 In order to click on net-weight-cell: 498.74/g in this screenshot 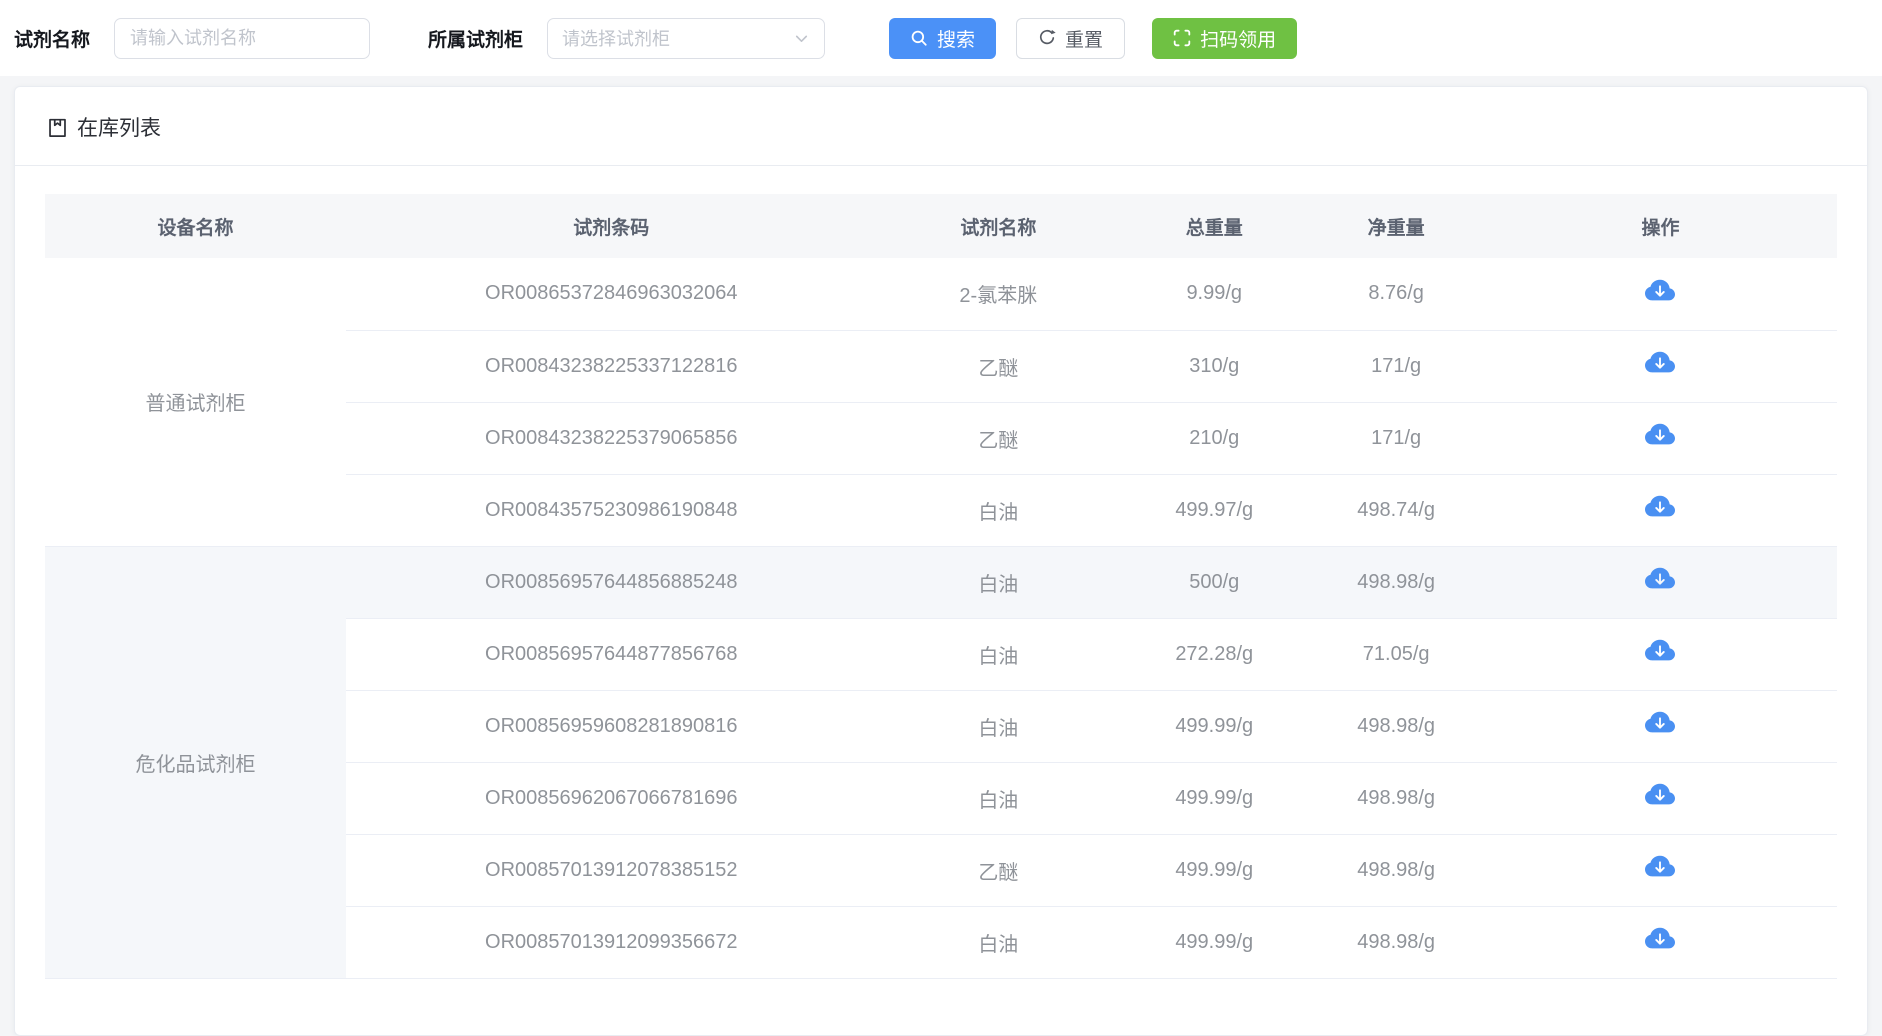, I will do `click(1396, 510)`.